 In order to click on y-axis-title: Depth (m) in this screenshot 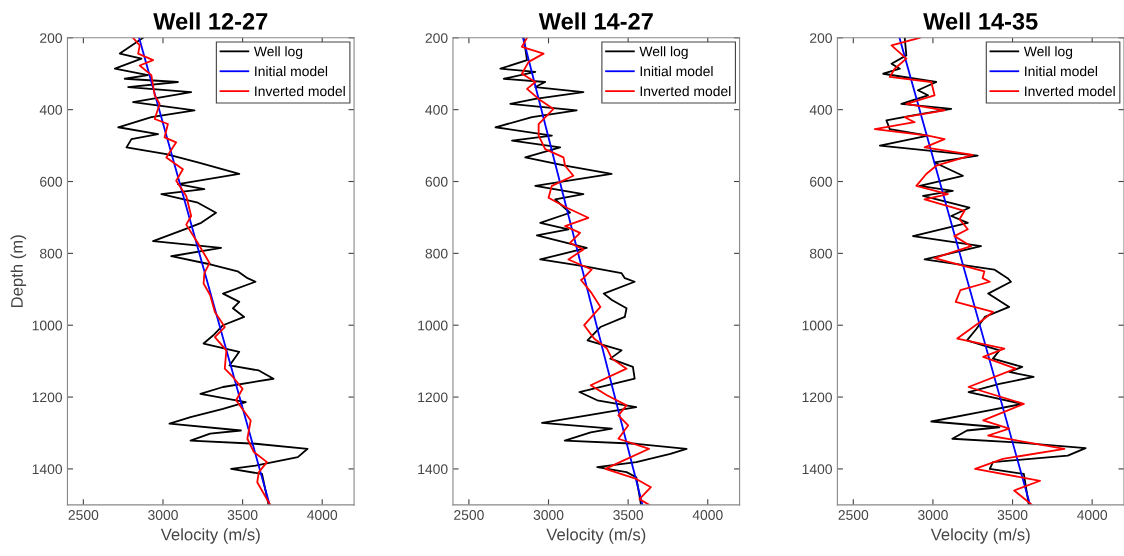, I will do `click(18, 271)`.